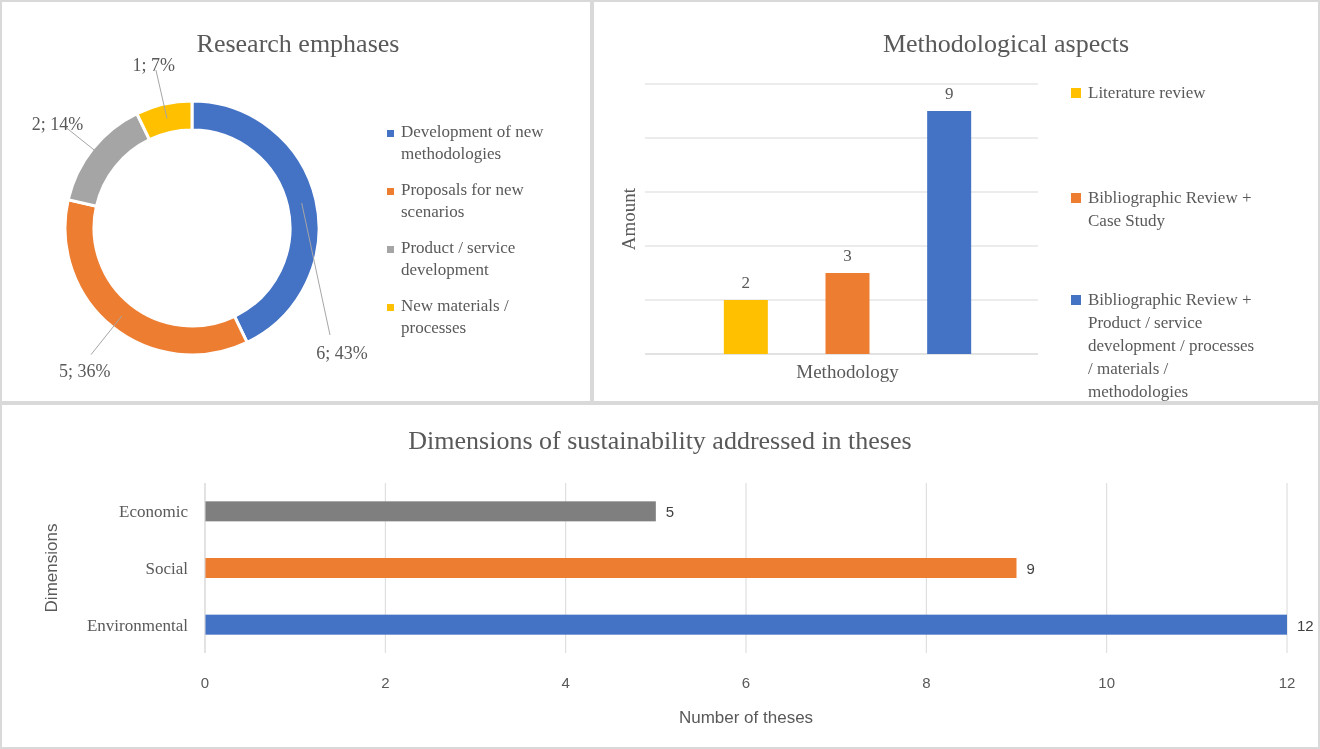 The height and width of the screenshot is (749, 1320). I want to click on data-label: 2; 14%, so click(57, 123).